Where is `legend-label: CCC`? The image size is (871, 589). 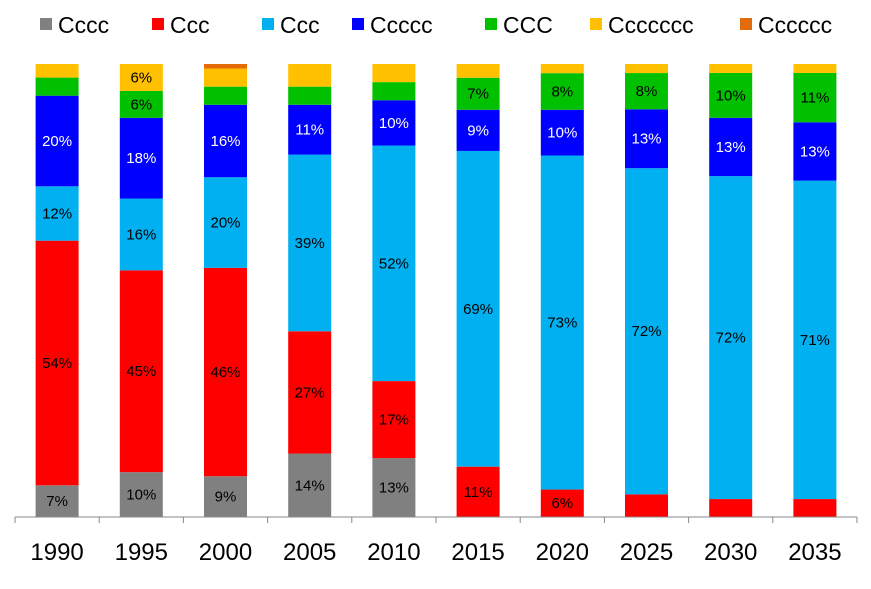
legend-label: CCC is located at coordinates (528, 25).